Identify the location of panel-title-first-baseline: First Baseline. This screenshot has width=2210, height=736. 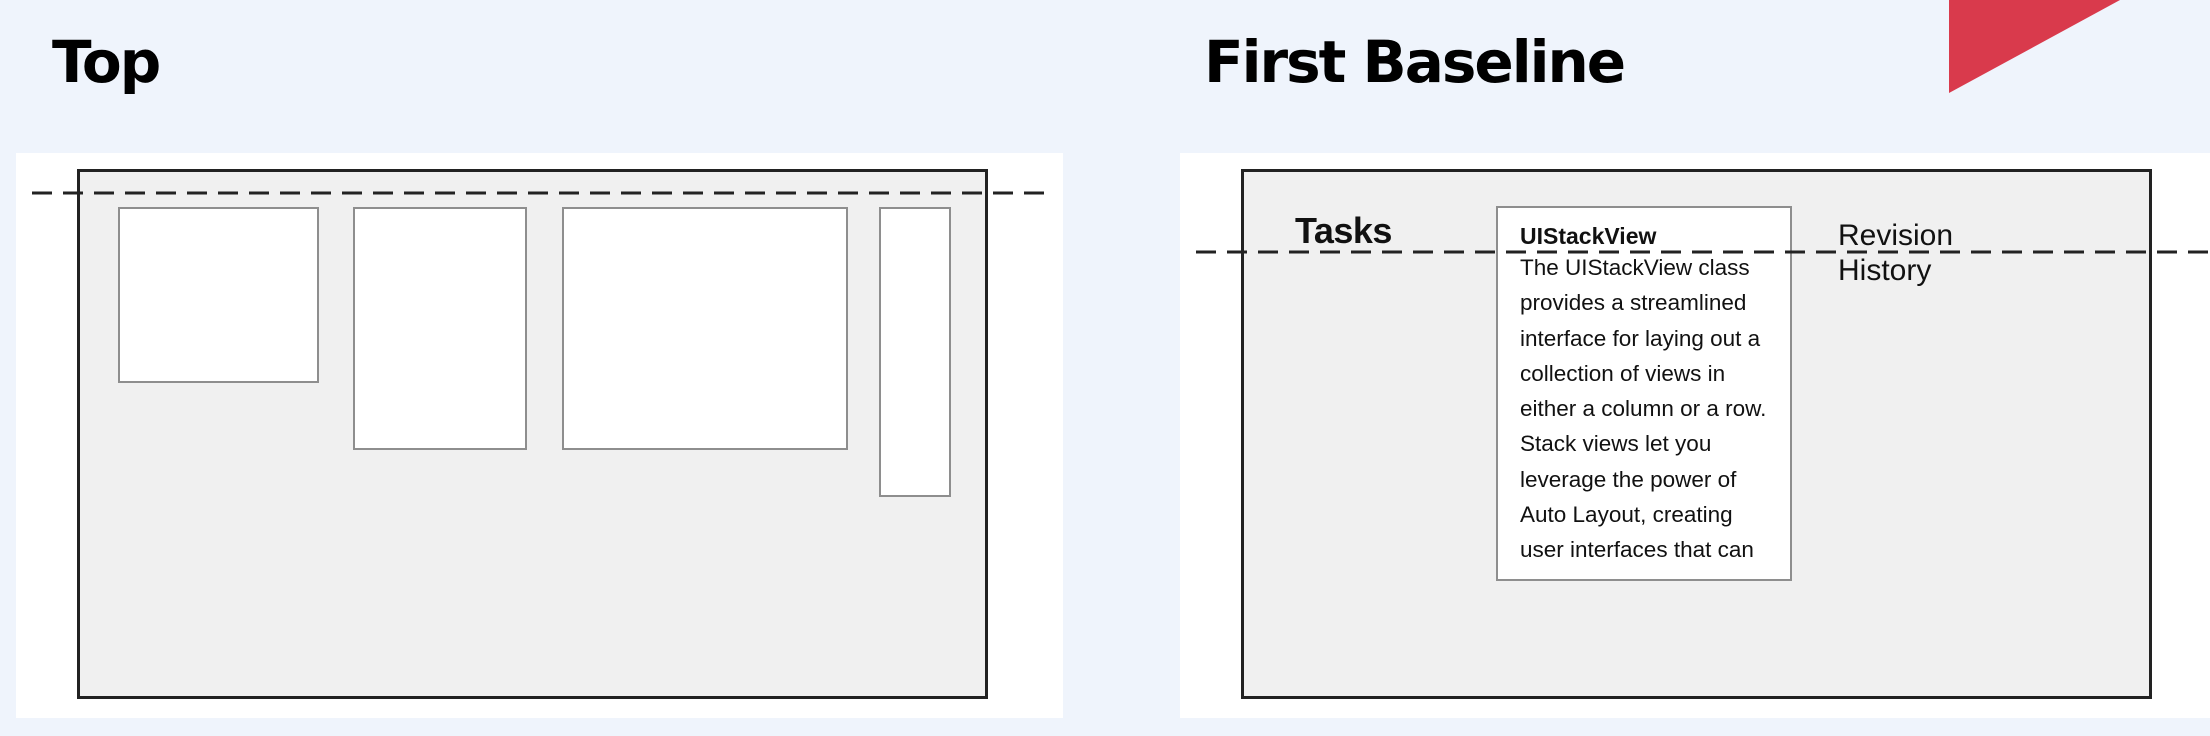
(1415, 62).